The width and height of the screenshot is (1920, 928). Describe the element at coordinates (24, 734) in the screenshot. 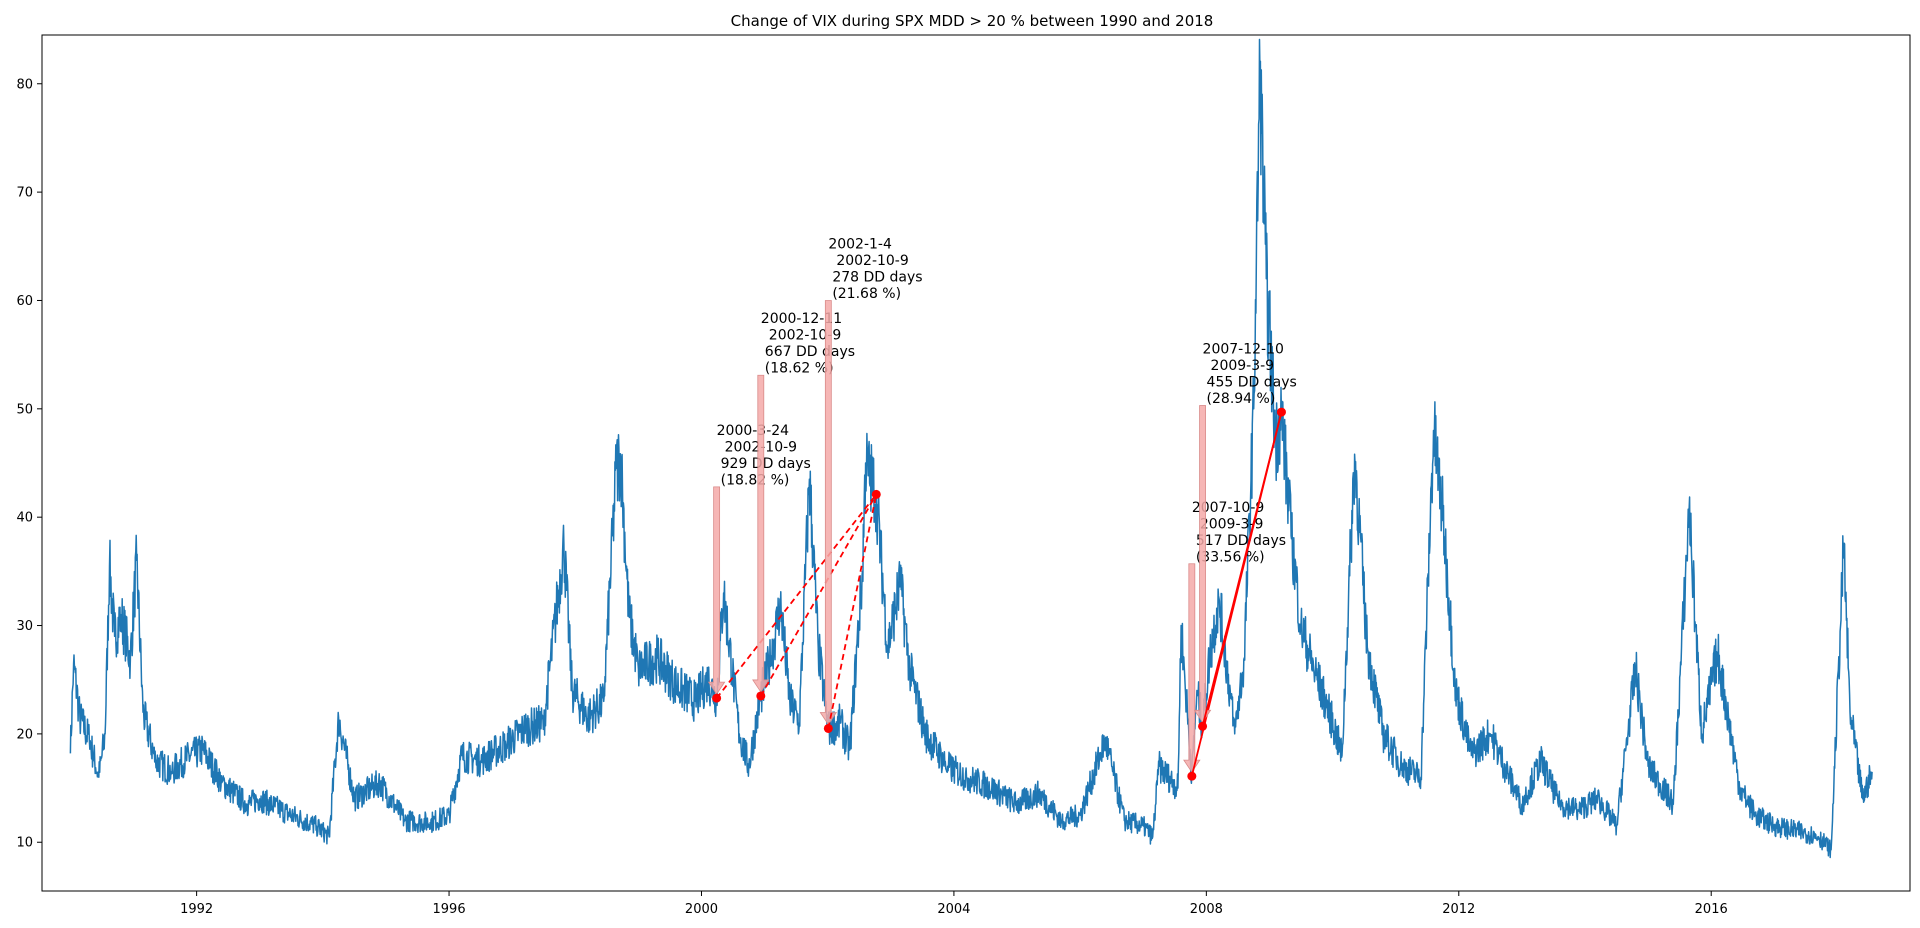

I see `y-tick-label: 20` at that location.